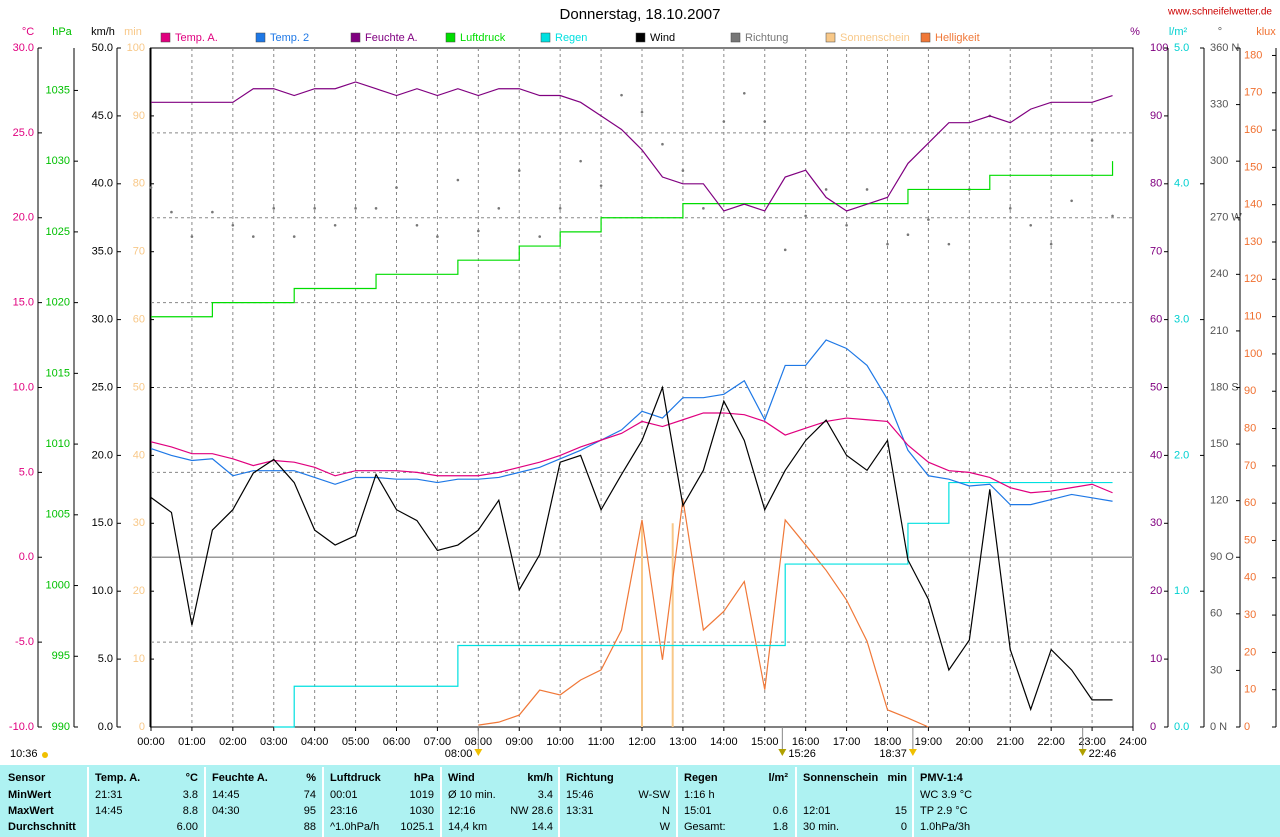 This screenshot has width=1280, height=837. Describe the element at coordinates (665, 827) in the screenshot. I see `table-cell: W` at that location.